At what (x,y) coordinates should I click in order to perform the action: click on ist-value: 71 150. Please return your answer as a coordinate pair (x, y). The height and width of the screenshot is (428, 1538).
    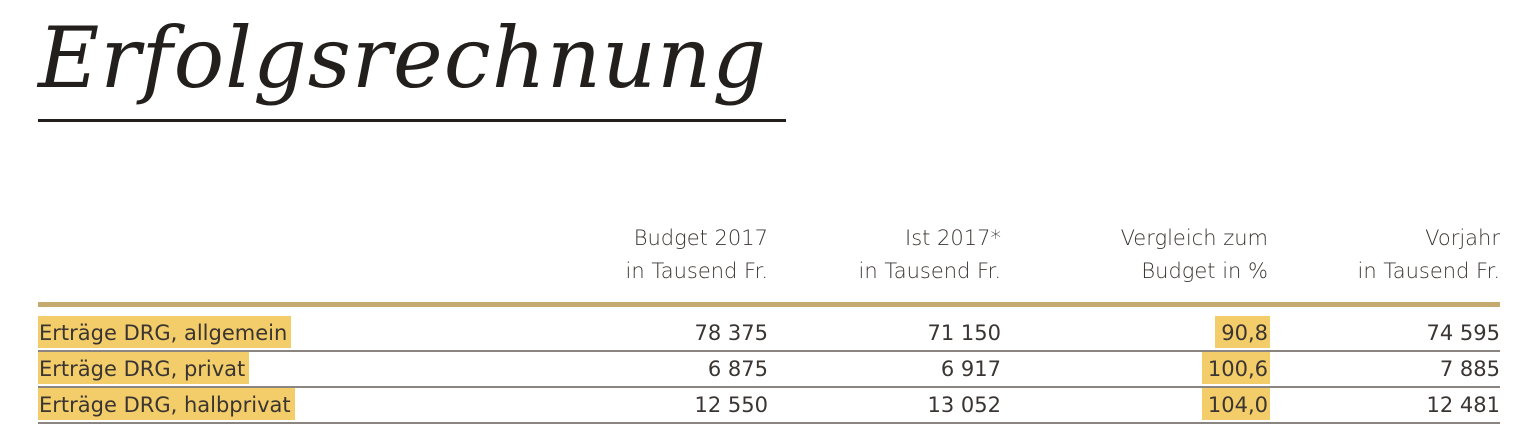
    Looking at the image, I should click on (964, 333).